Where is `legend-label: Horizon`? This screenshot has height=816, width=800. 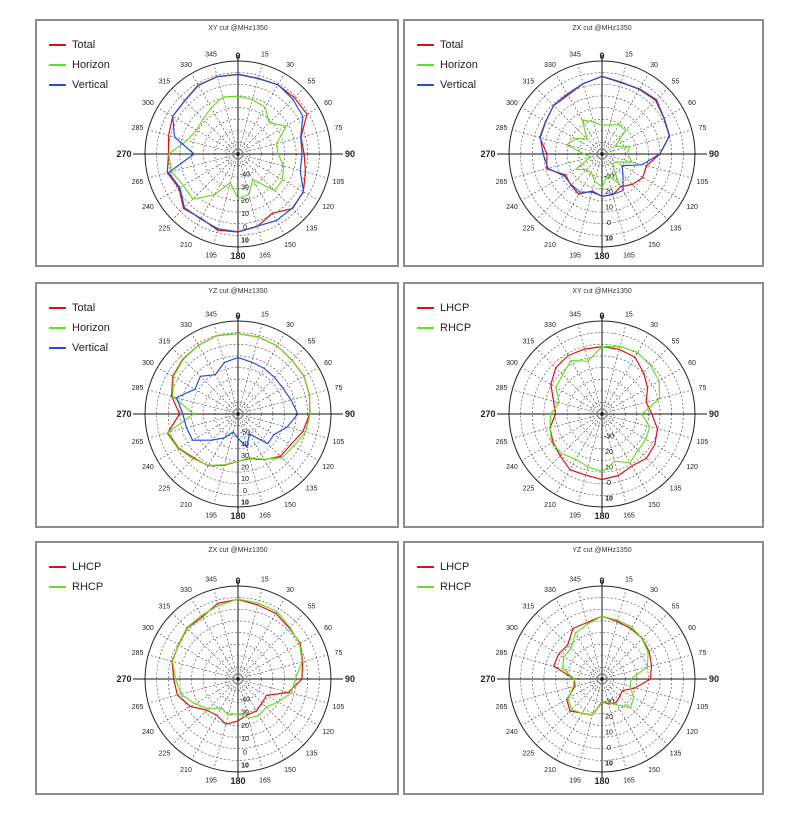
legend-label: Horizon is located at coordinates (91, 328).